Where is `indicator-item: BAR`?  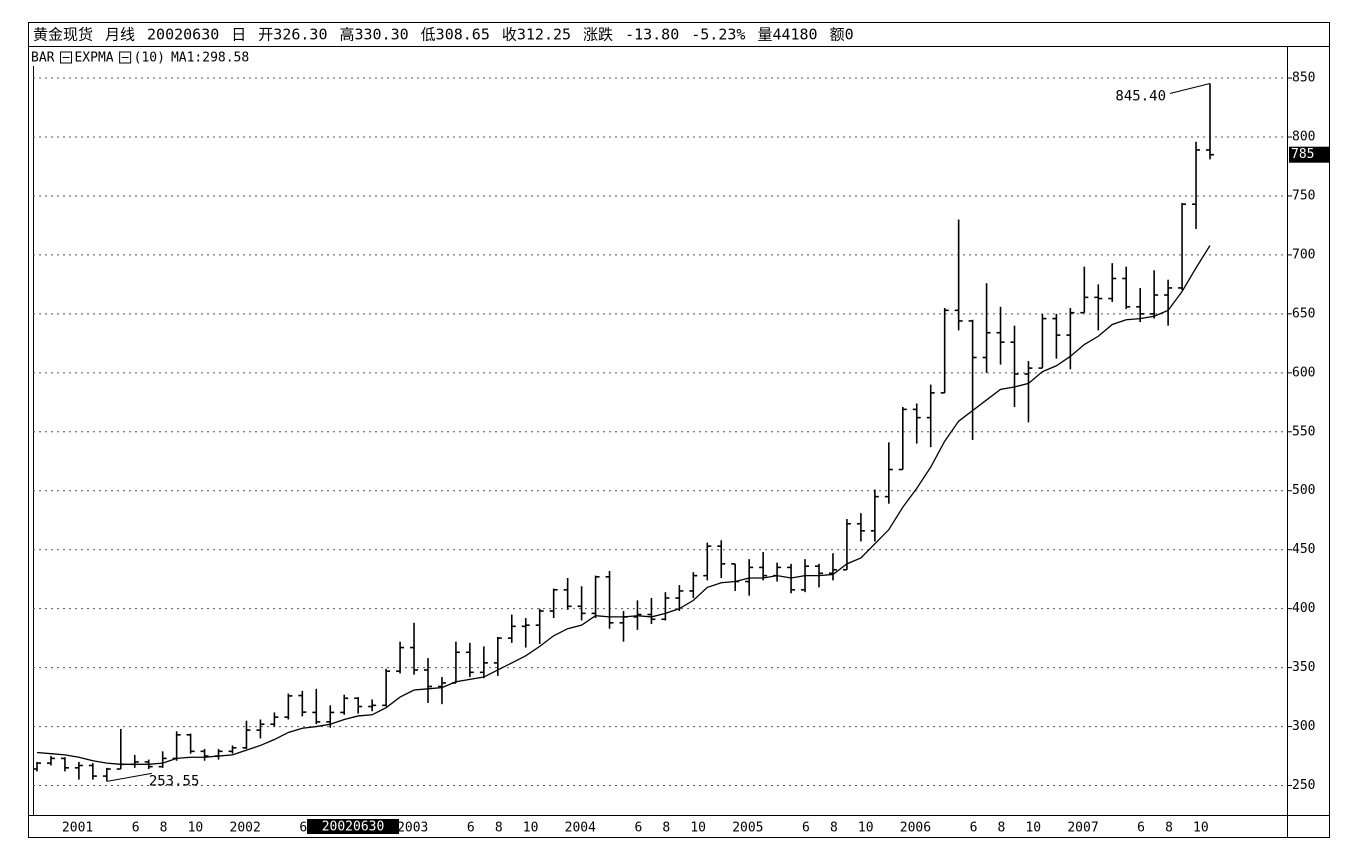 indicator-item: BAR is located at coordinates (43, 58).